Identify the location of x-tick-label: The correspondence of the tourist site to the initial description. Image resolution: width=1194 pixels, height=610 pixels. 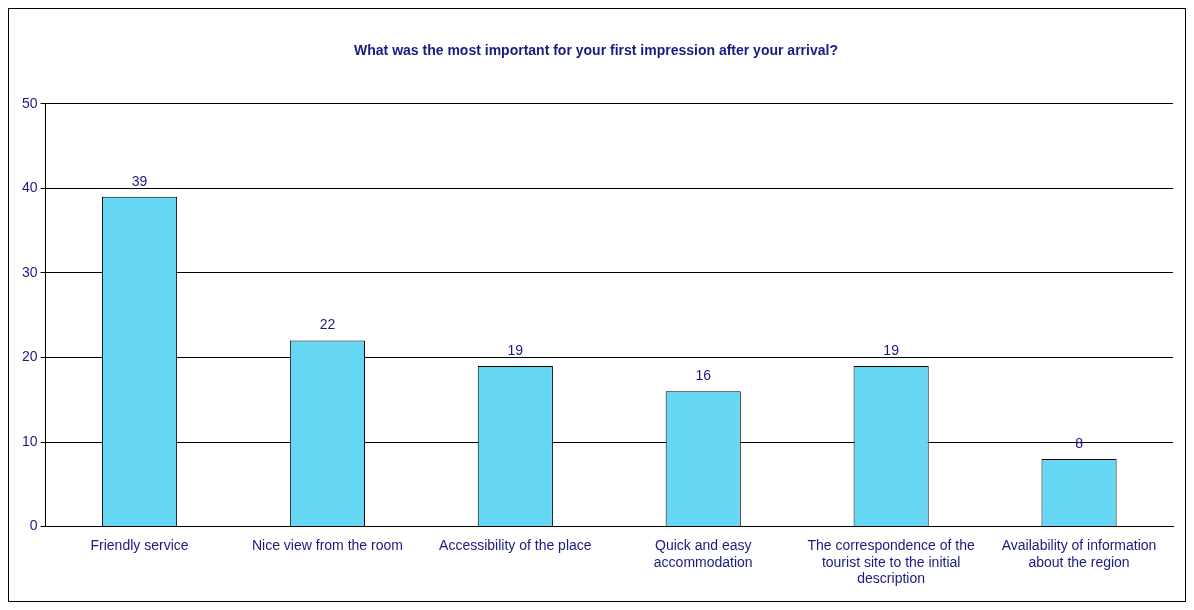
(891, 561).